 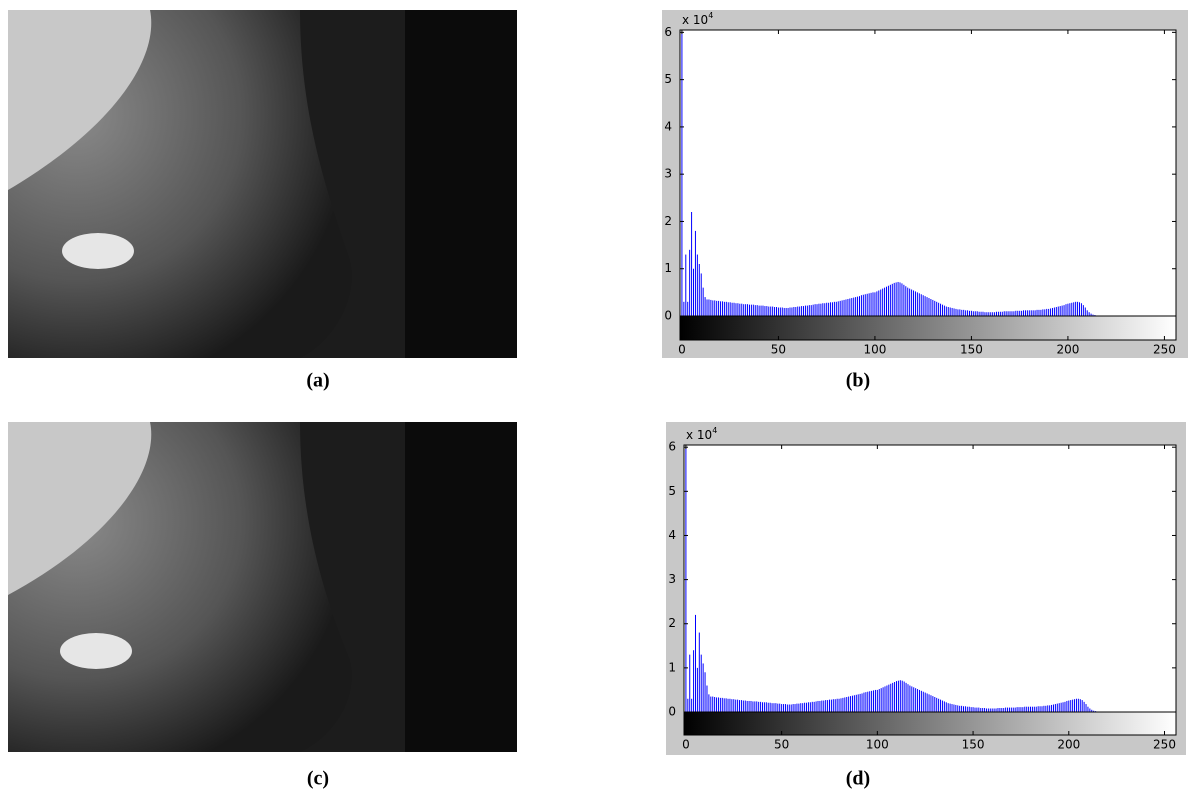 What do you see at coordinates (317, 381) in the screenshot?
I see `caption: (a)` at bounding box center [317, 381].